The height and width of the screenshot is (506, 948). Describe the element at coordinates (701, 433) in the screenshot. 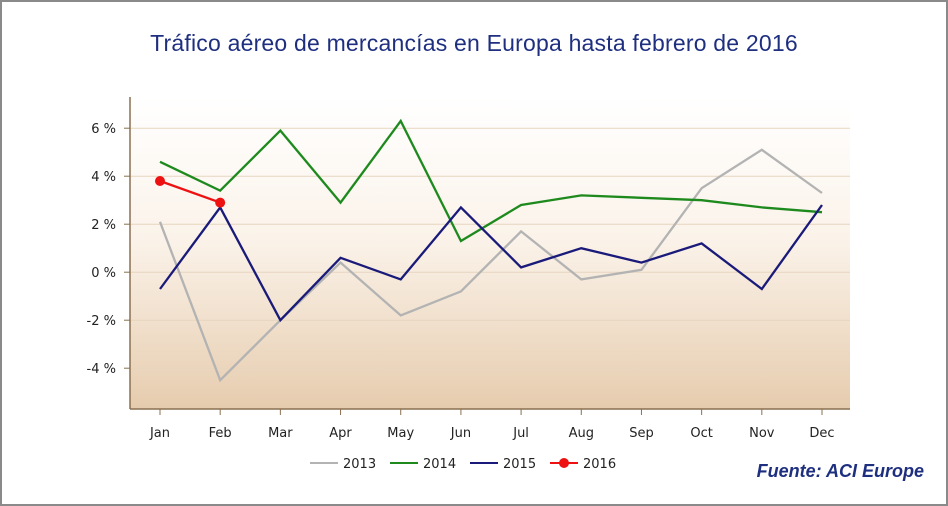

I see `x-tick-label: Oct` at that location.